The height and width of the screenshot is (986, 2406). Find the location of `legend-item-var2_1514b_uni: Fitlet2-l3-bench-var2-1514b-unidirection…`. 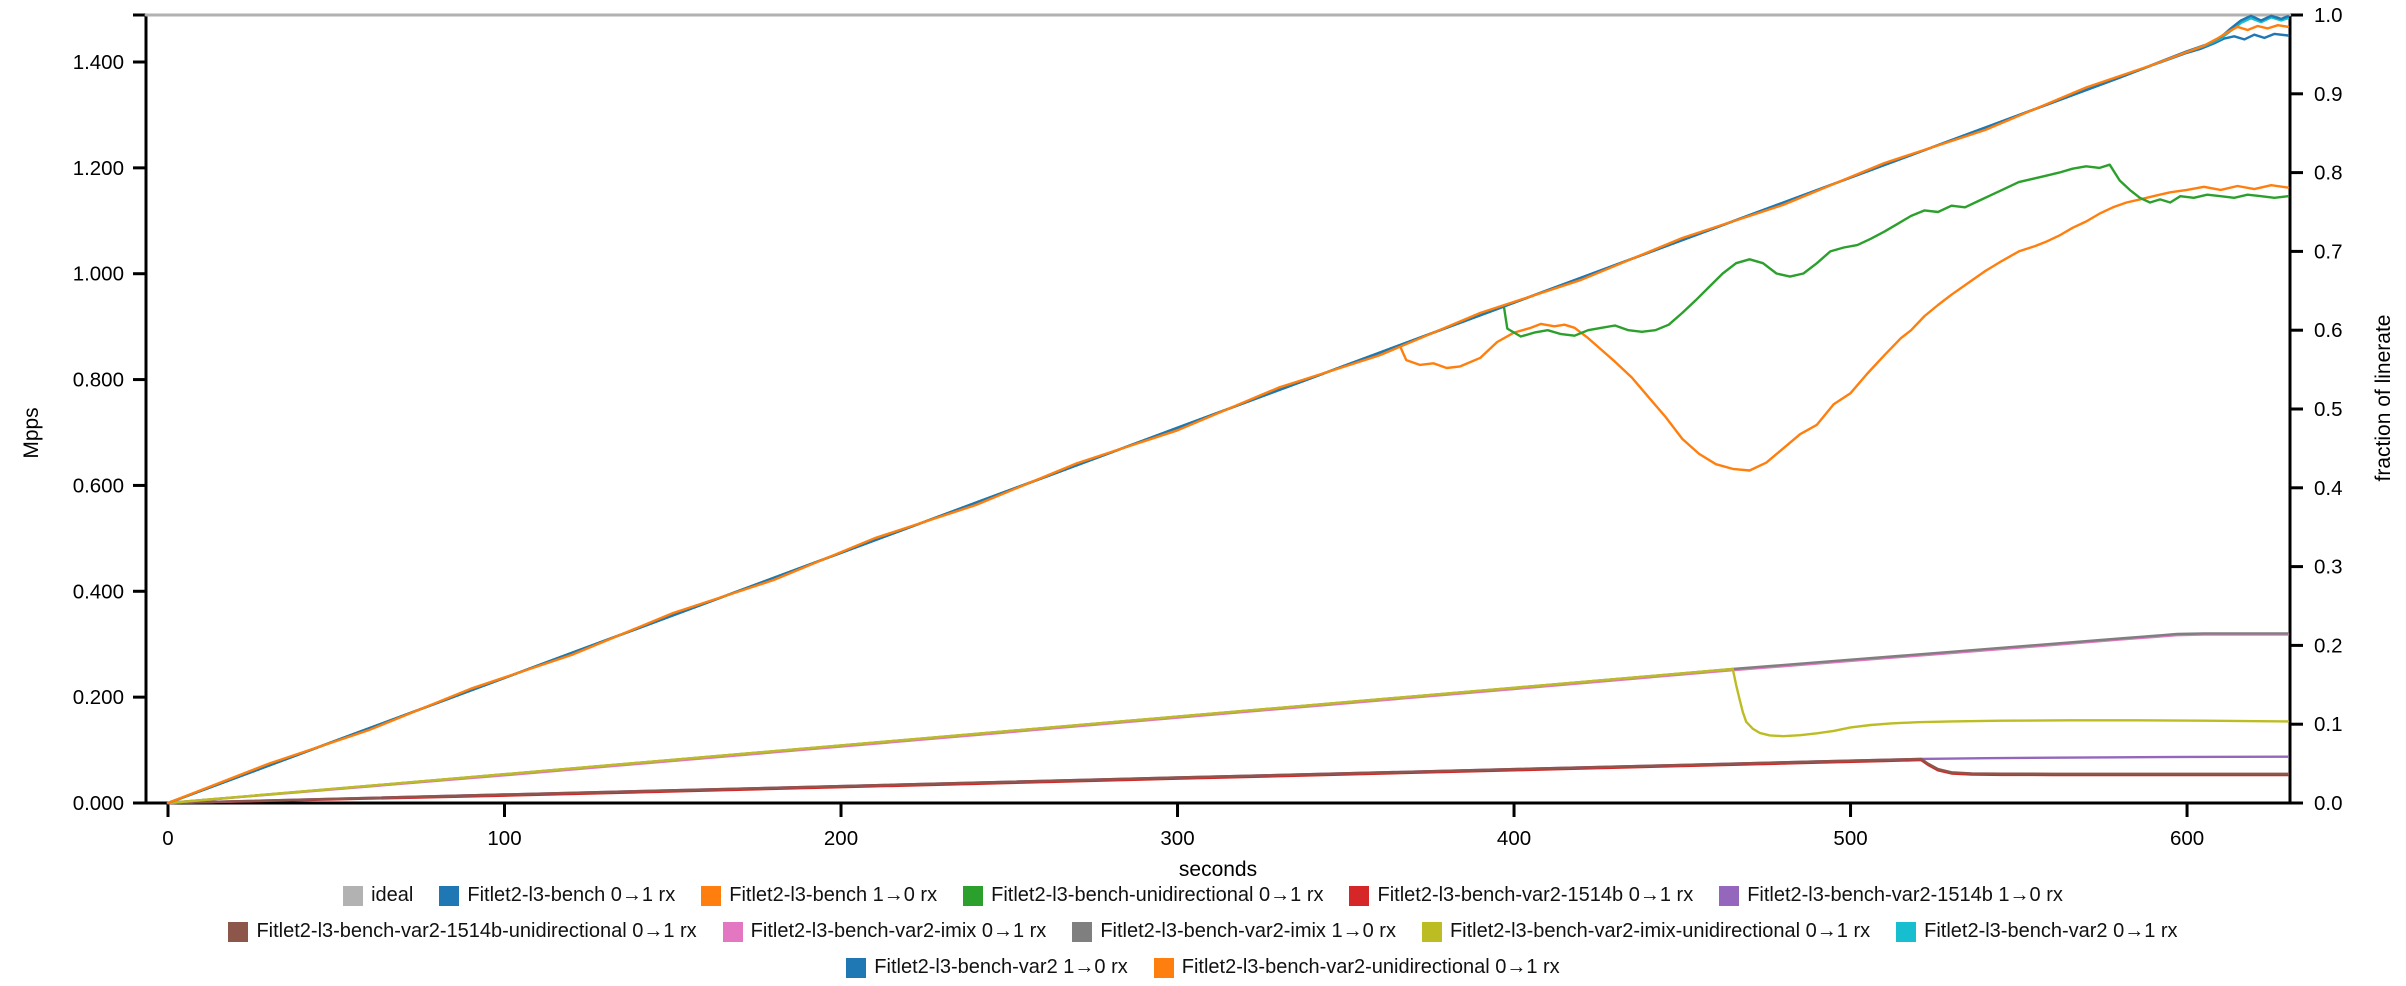

legend-item-var2_1514b_uni: Fitlet2-l3-bench-var2-1514b-unidirection… is located at coordinates (462, 931).